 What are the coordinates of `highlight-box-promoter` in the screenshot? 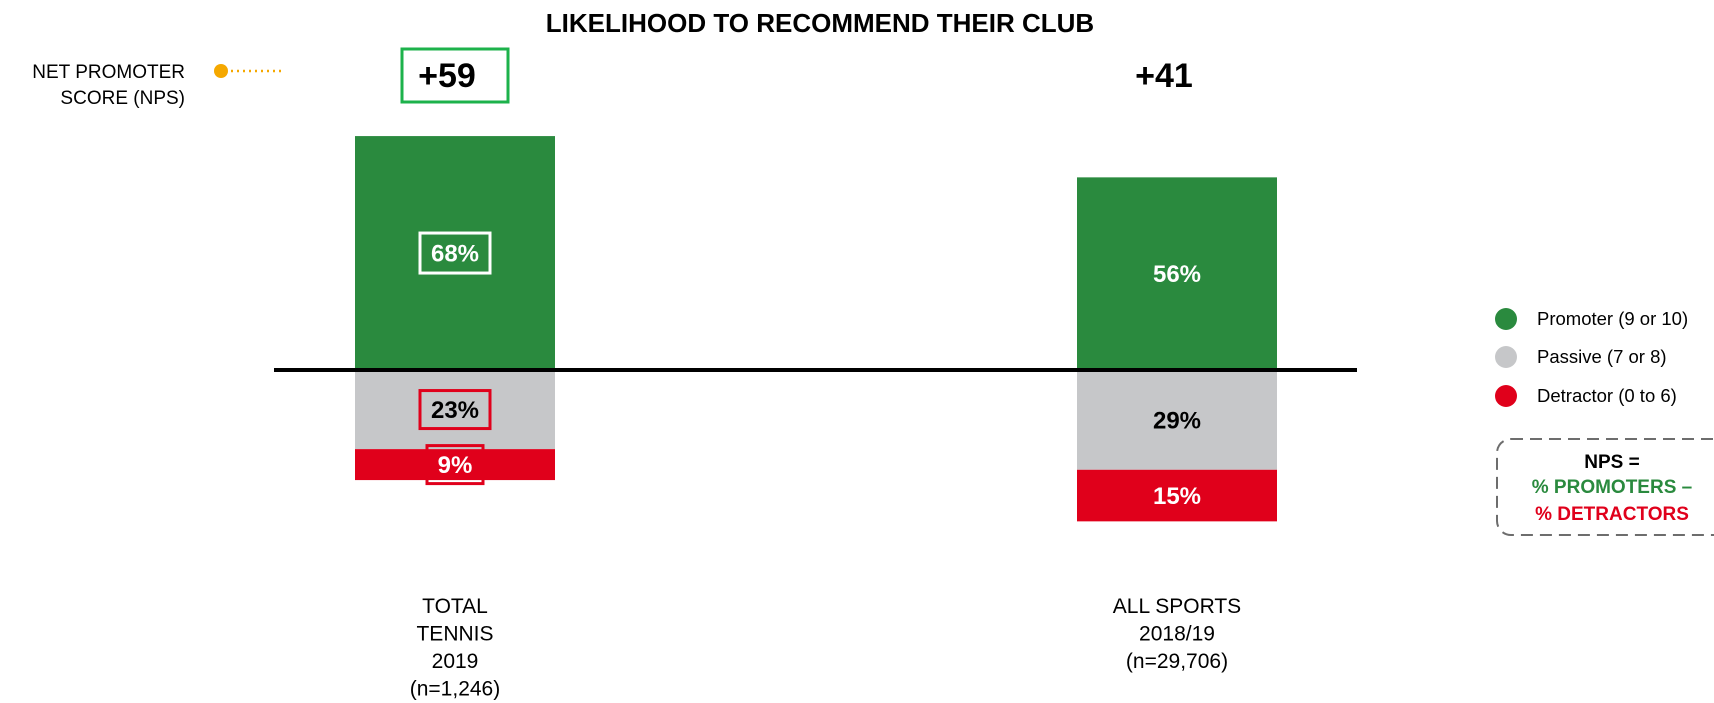 It's located at (455, 253).